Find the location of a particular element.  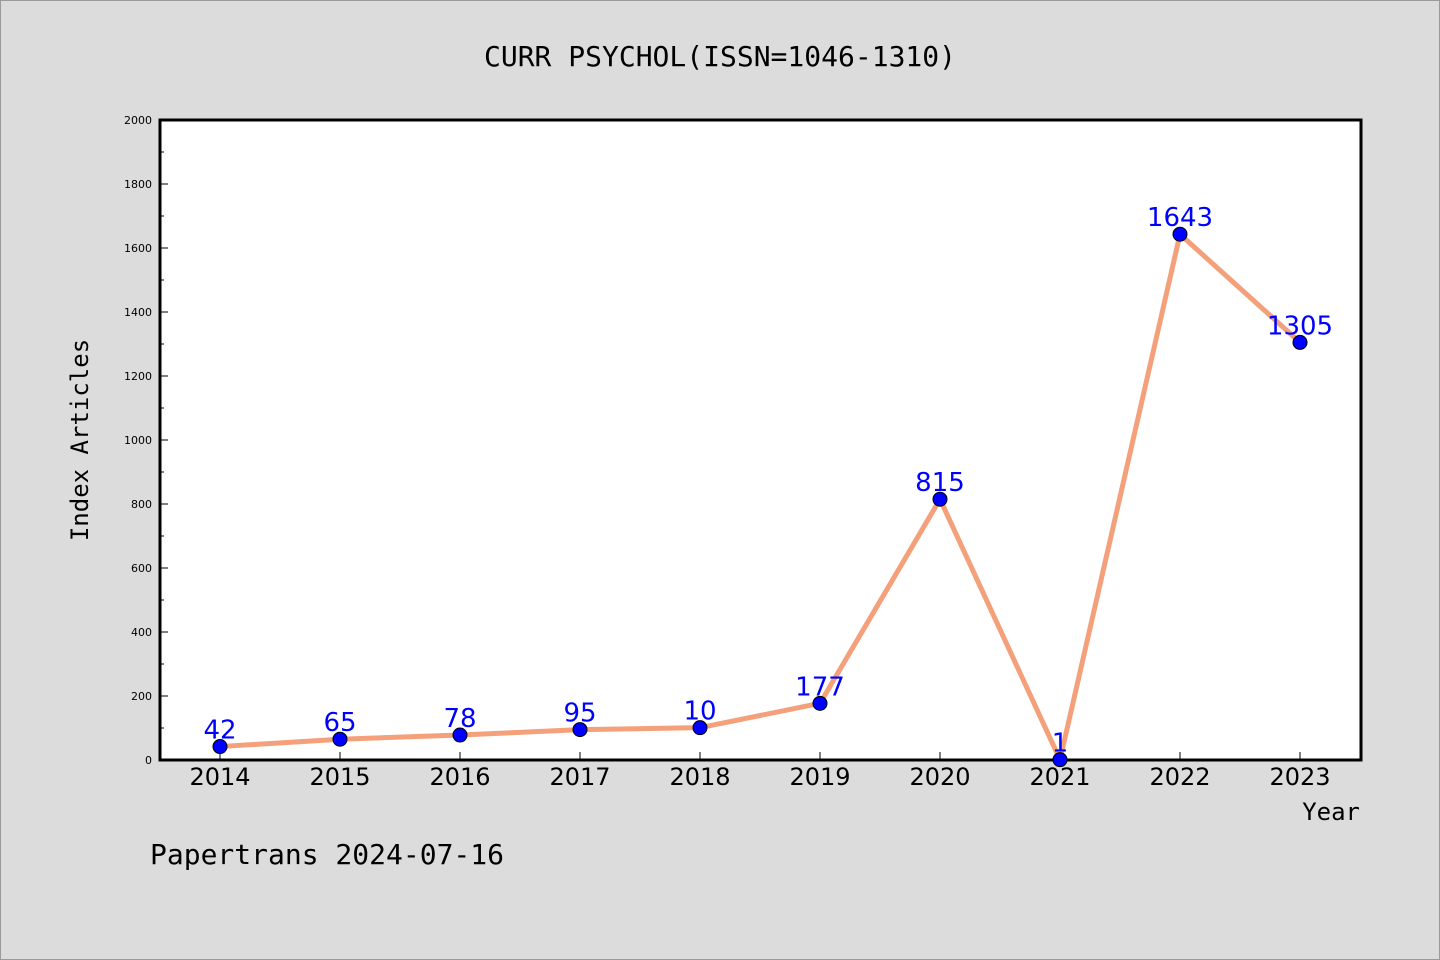

x-tick-label: 2020 is located at coordinates (939, 777).